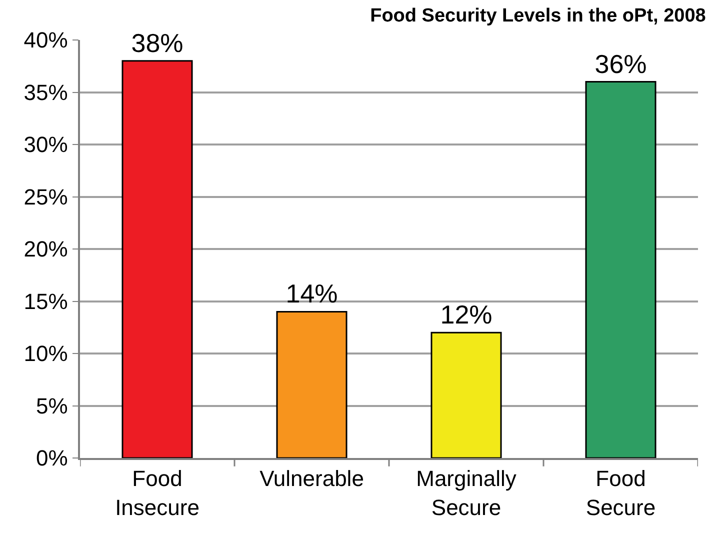 This screenshot has width=713, height=558. What do you see at coordinates (46, 249) in the screenshot?
I see `y-tick-label: 20%` at bounding box center [46, 249].